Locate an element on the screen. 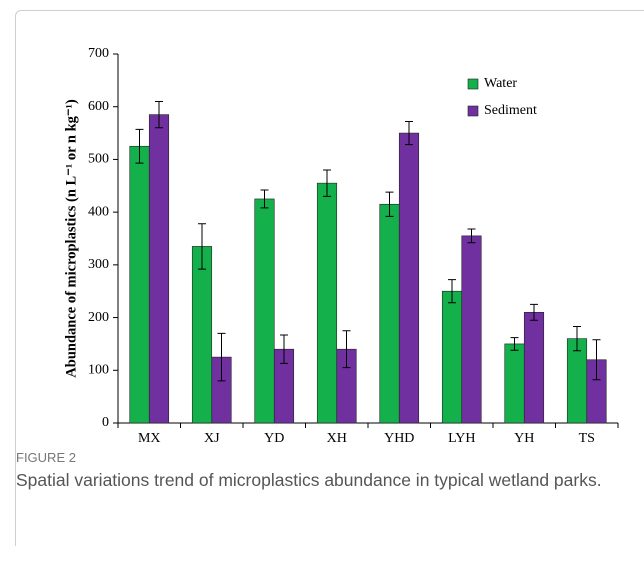 The image size is (644, 561). y-tick-label: 200 is located at coordinates (98, 317).